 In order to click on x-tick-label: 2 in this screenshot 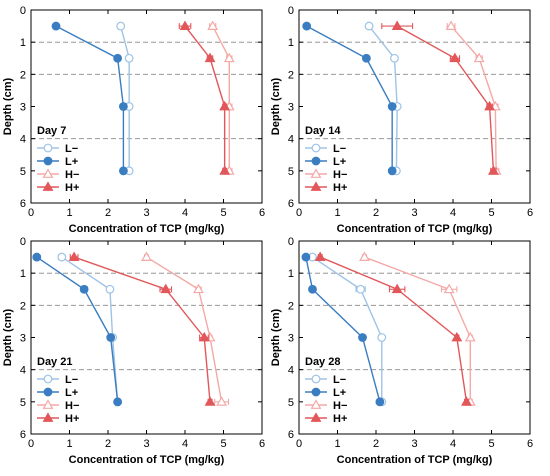, I will do `click(376, 213)`.